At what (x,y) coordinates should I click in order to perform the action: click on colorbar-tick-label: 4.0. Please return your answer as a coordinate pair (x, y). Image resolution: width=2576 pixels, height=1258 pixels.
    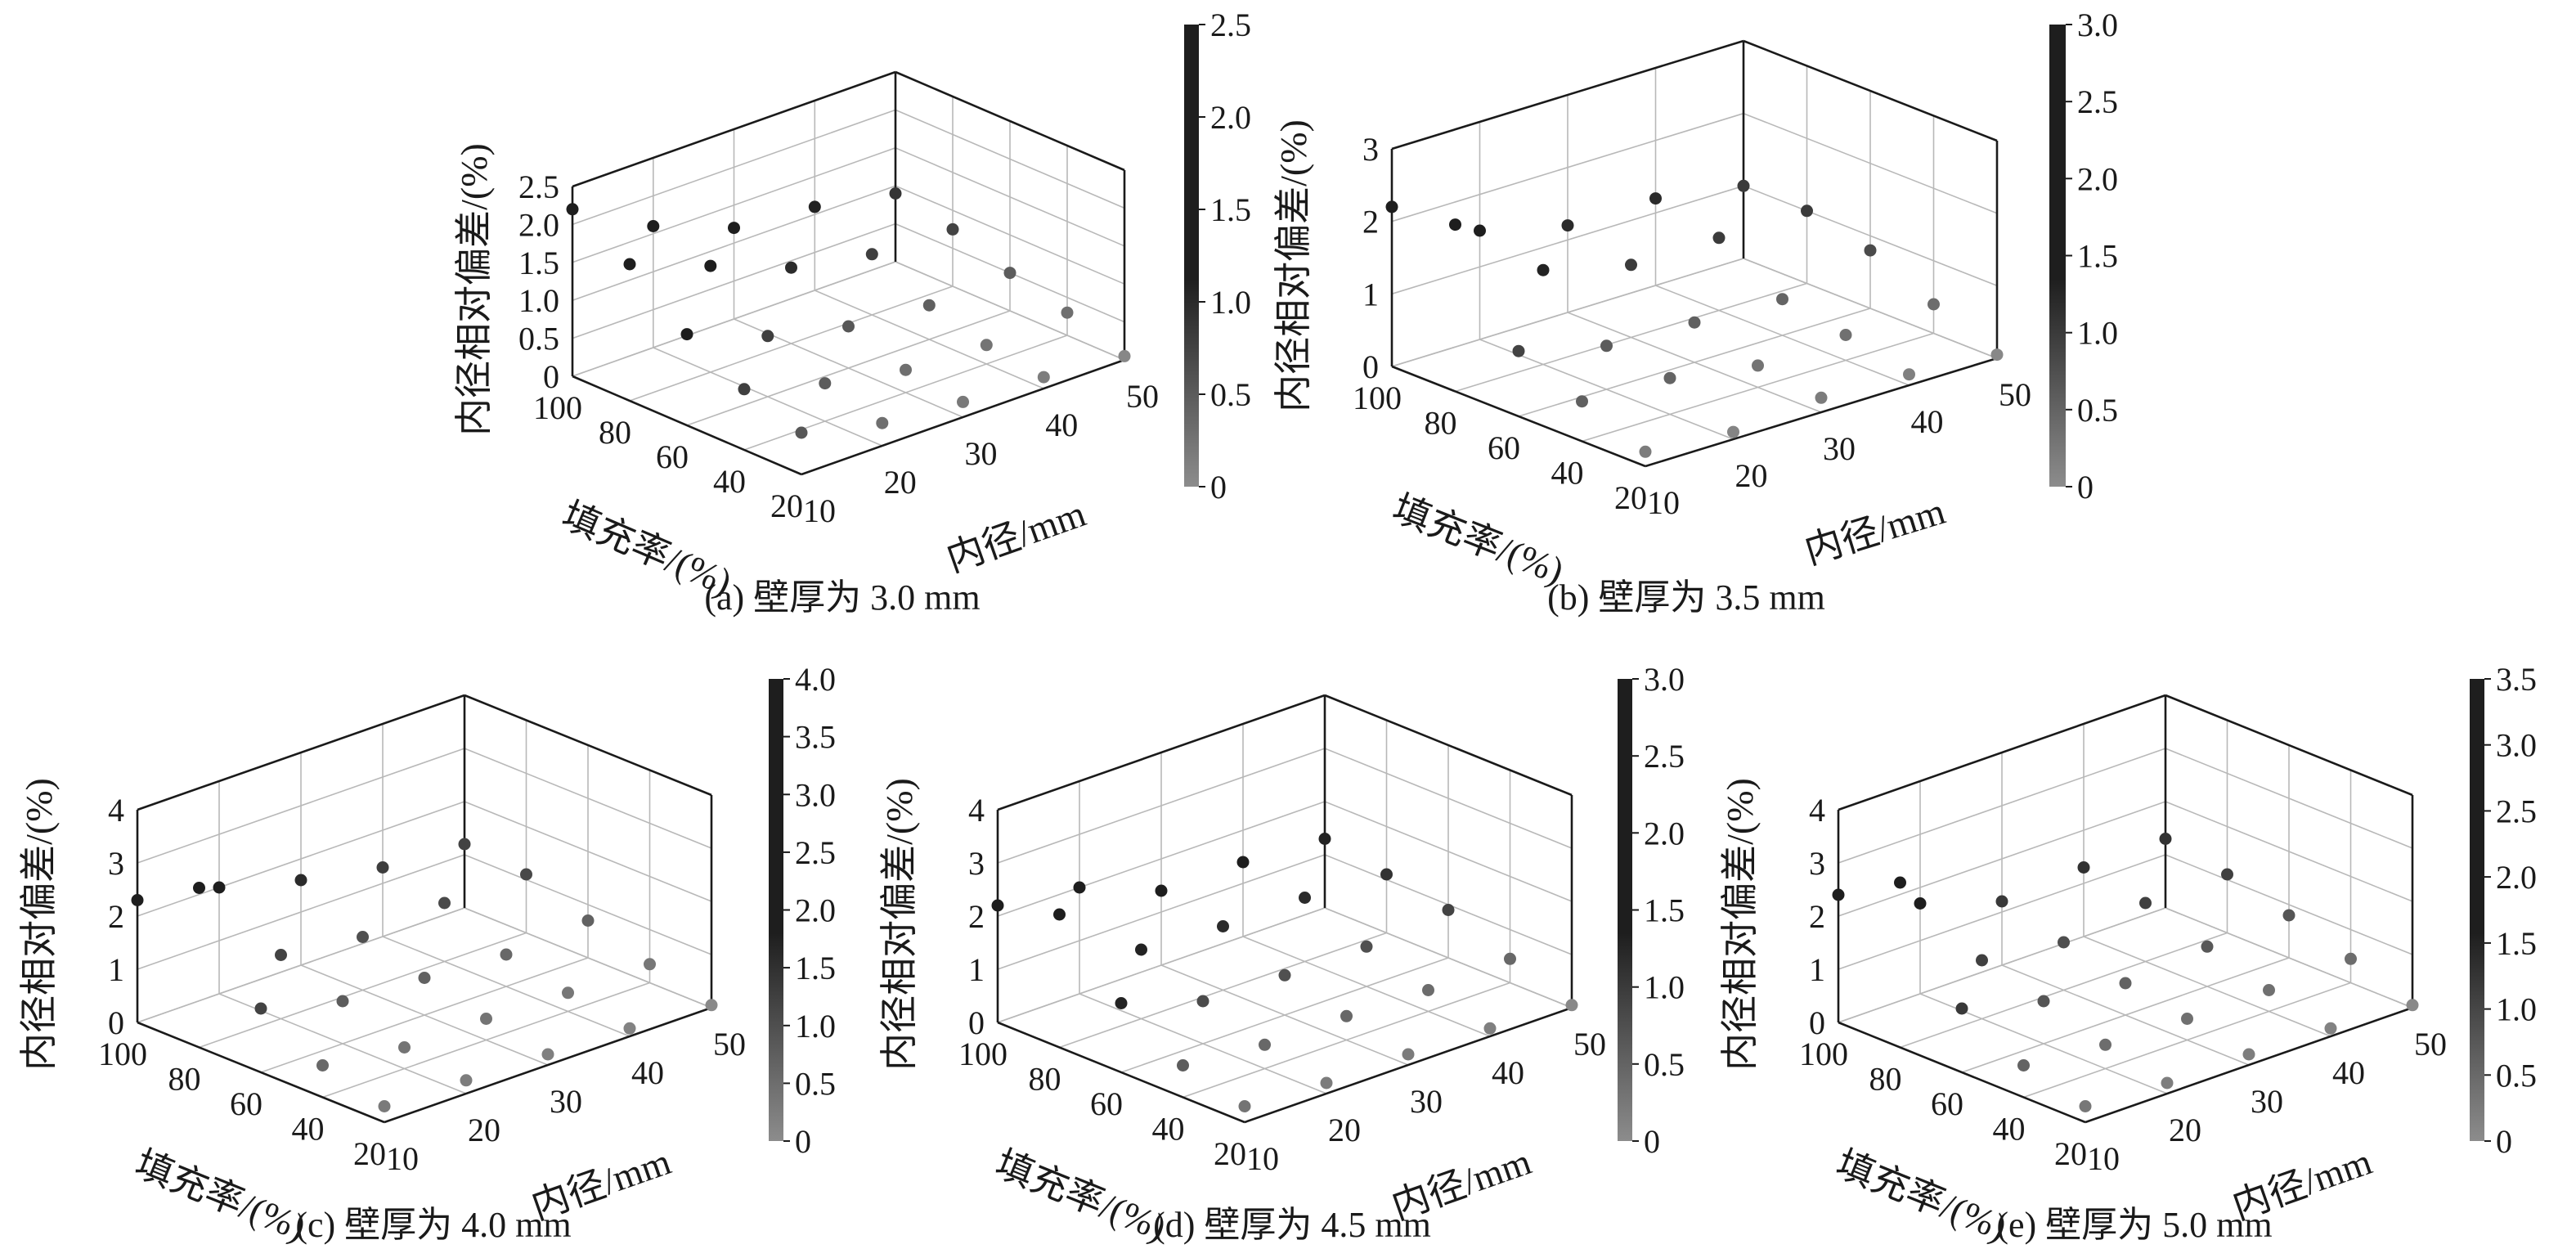
    Looking at the image, I should click on (816, 679).